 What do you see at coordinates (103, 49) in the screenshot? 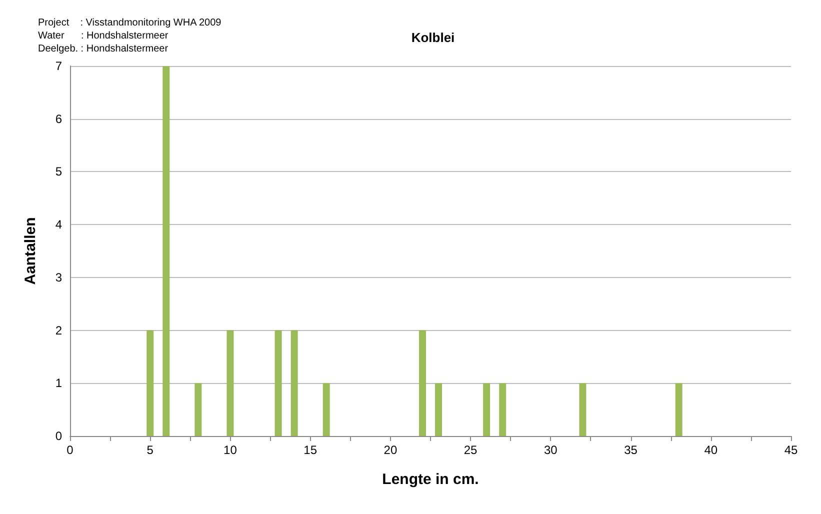
I see `text: Deelgeb. : Hondshalstermeer` at bounding box center [103, 49].